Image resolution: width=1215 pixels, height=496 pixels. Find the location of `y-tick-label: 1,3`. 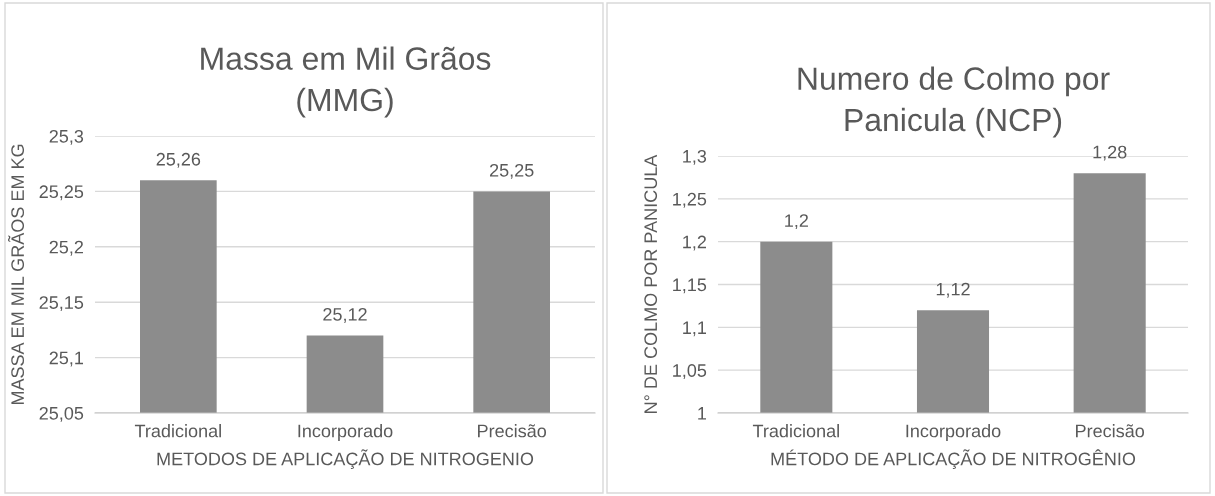

y-tick-label: 1,3 is located at coordinates (695, 157).